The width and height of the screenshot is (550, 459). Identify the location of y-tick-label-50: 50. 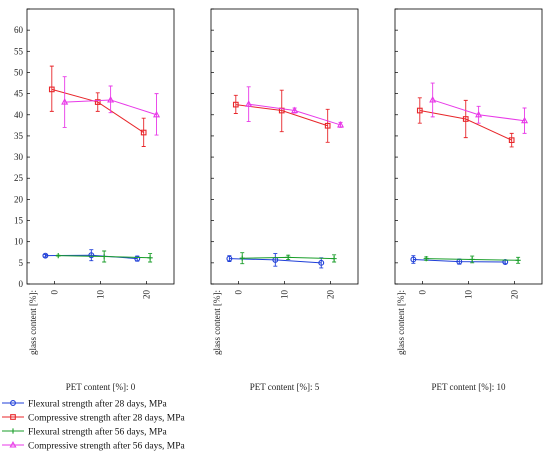
(19, 72).